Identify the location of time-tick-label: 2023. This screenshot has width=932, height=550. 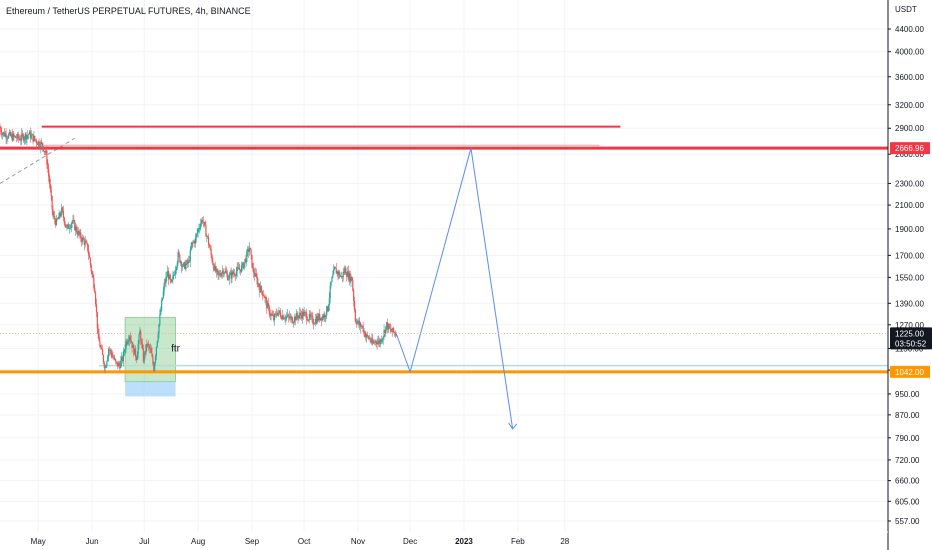
(464, 541).